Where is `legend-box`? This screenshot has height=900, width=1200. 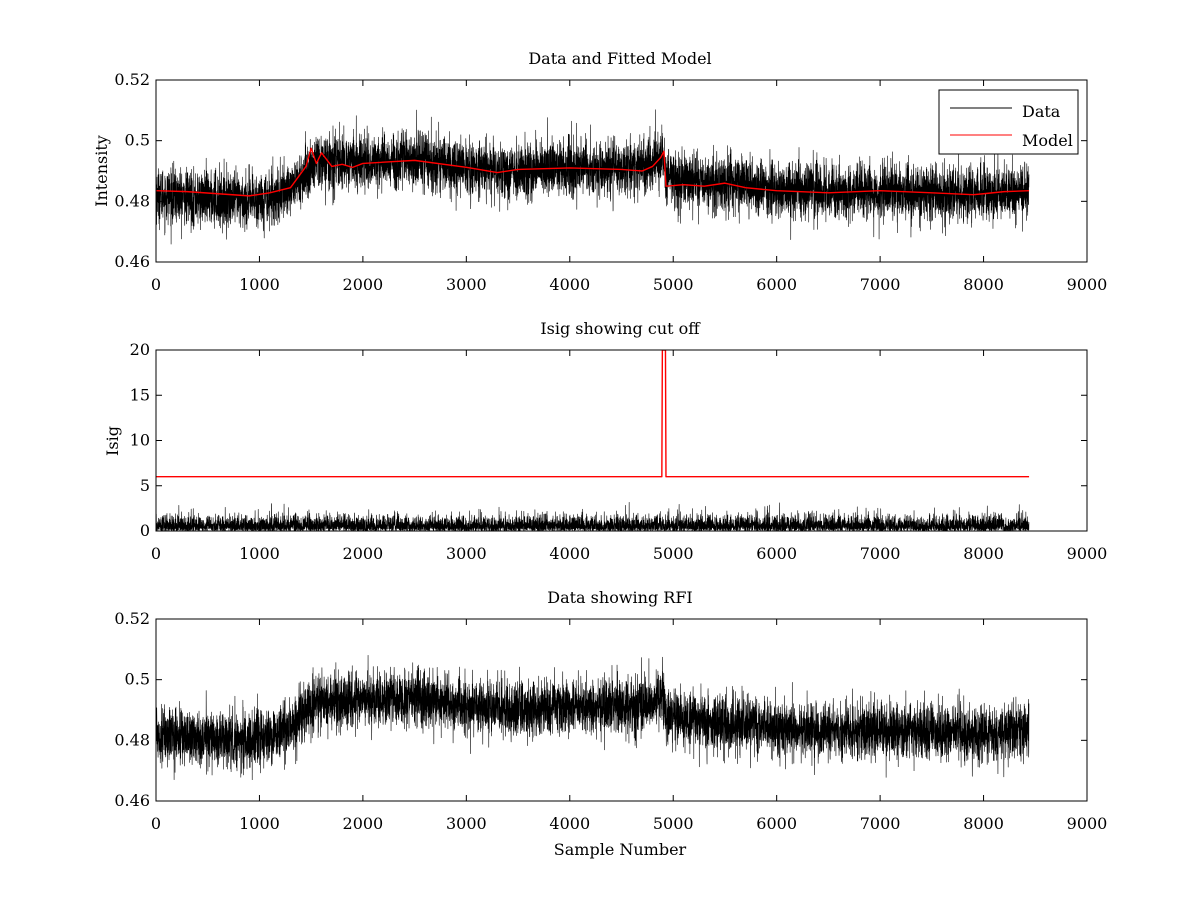 legend-box is located at coordinates (1008, 122).